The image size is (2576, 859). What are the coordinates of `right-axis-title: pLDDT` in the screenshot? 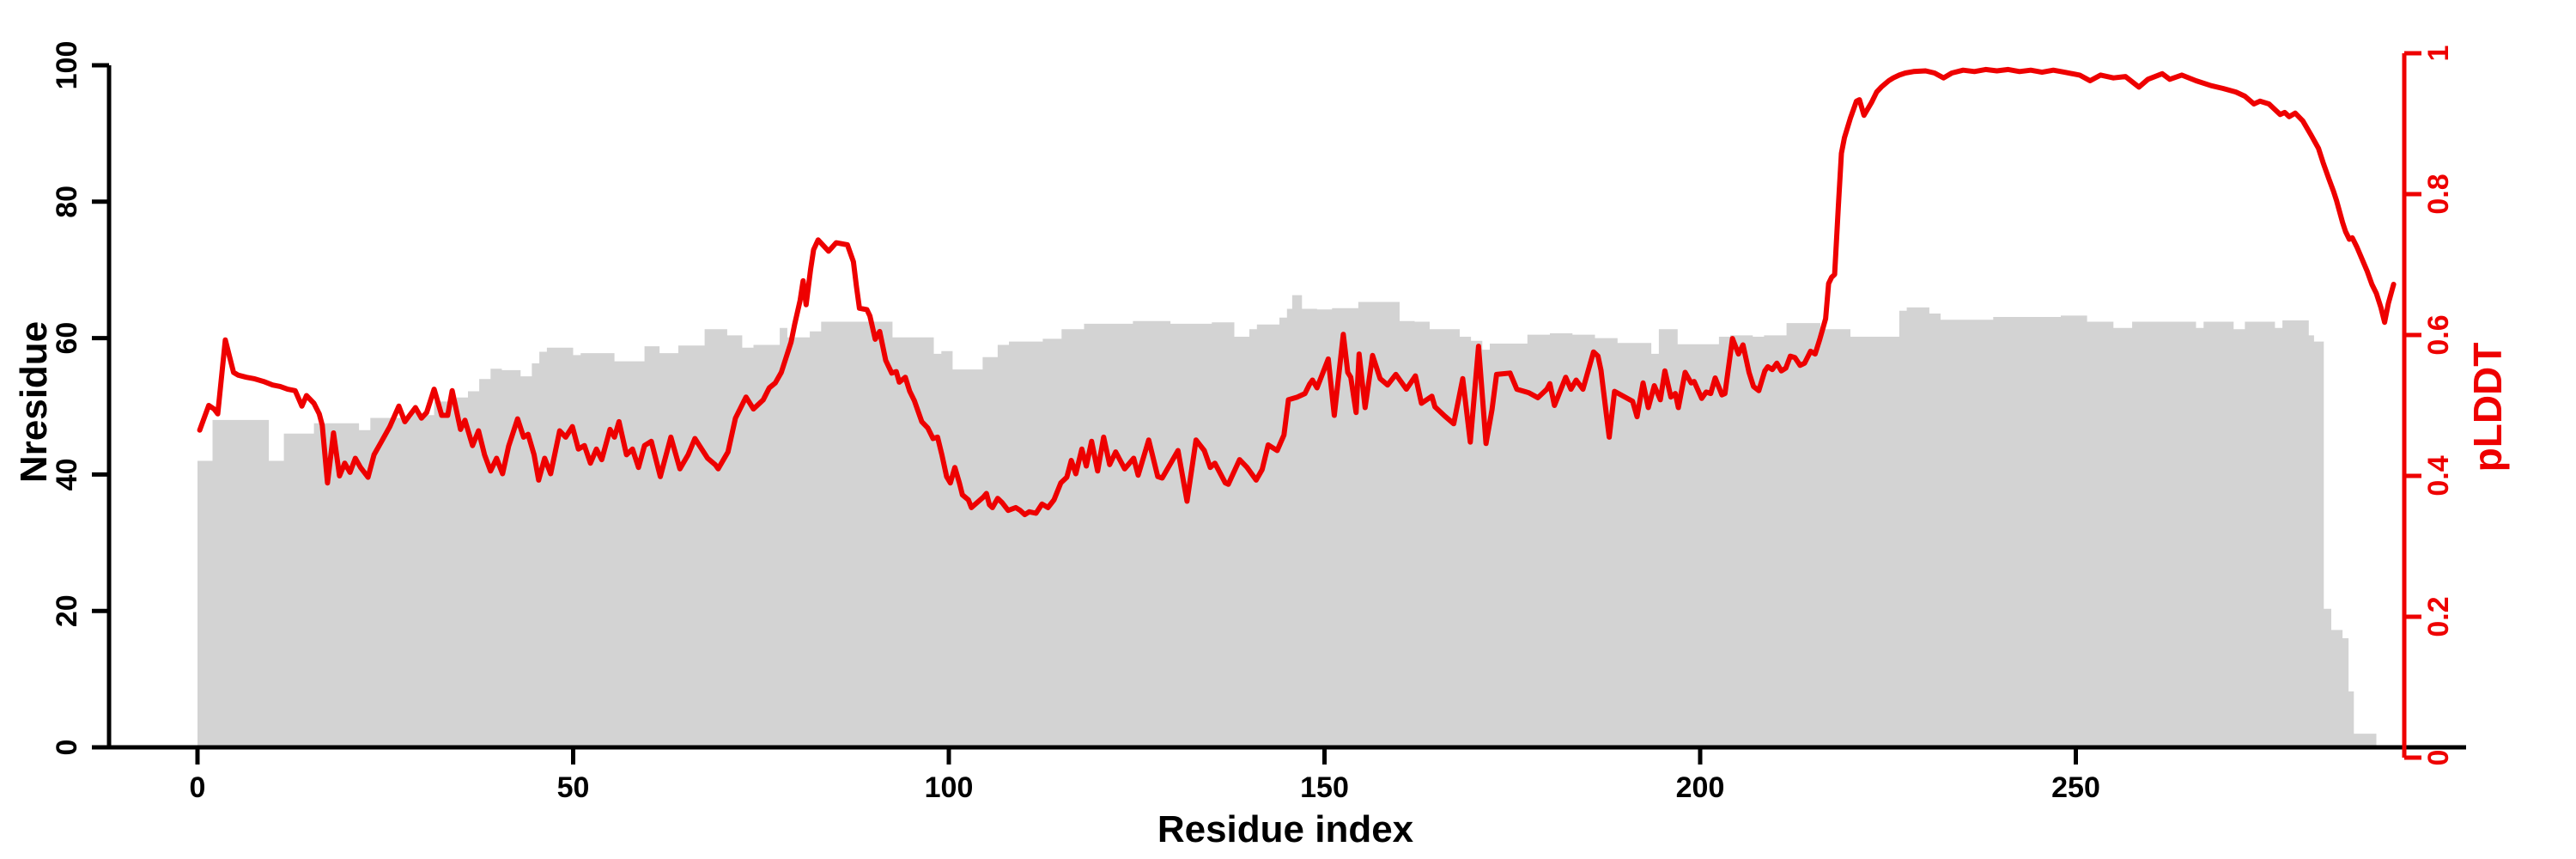 It's located at (2487, 407).